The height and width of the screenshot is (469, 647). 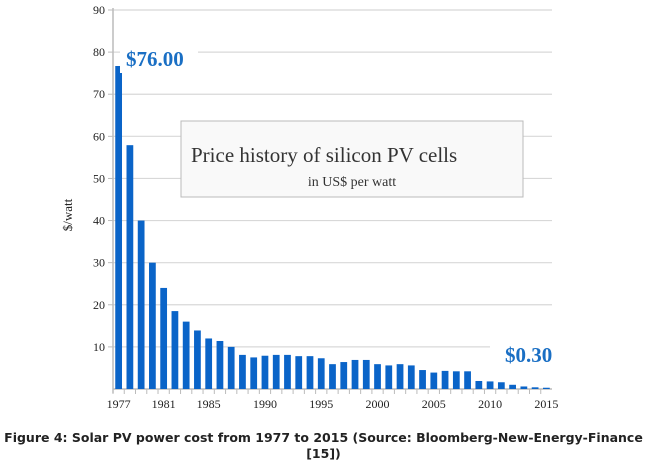 What do you see at coordinates (67, 214) in the screenshot?
I see `y-axis-label: $/watt` at bounding box center [67, 214].